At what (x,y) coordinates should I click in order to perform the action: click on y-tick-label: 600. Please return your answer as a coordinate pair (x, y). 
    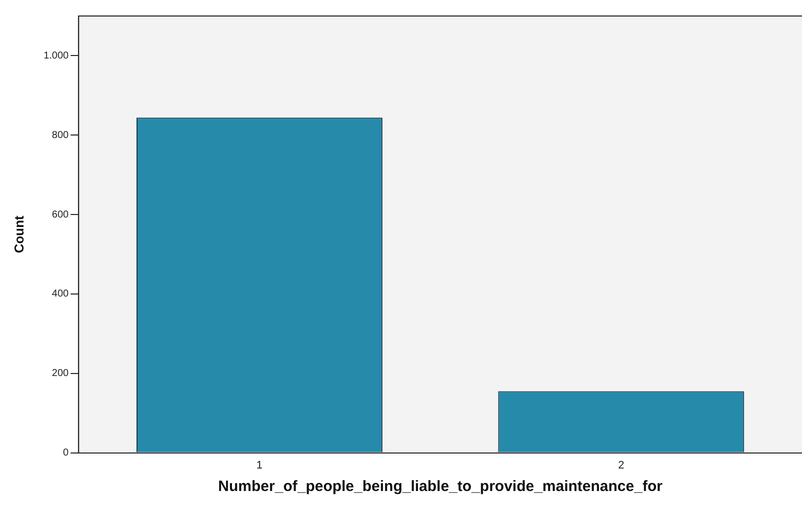
    Looking at the image, I should click on (61, 214).